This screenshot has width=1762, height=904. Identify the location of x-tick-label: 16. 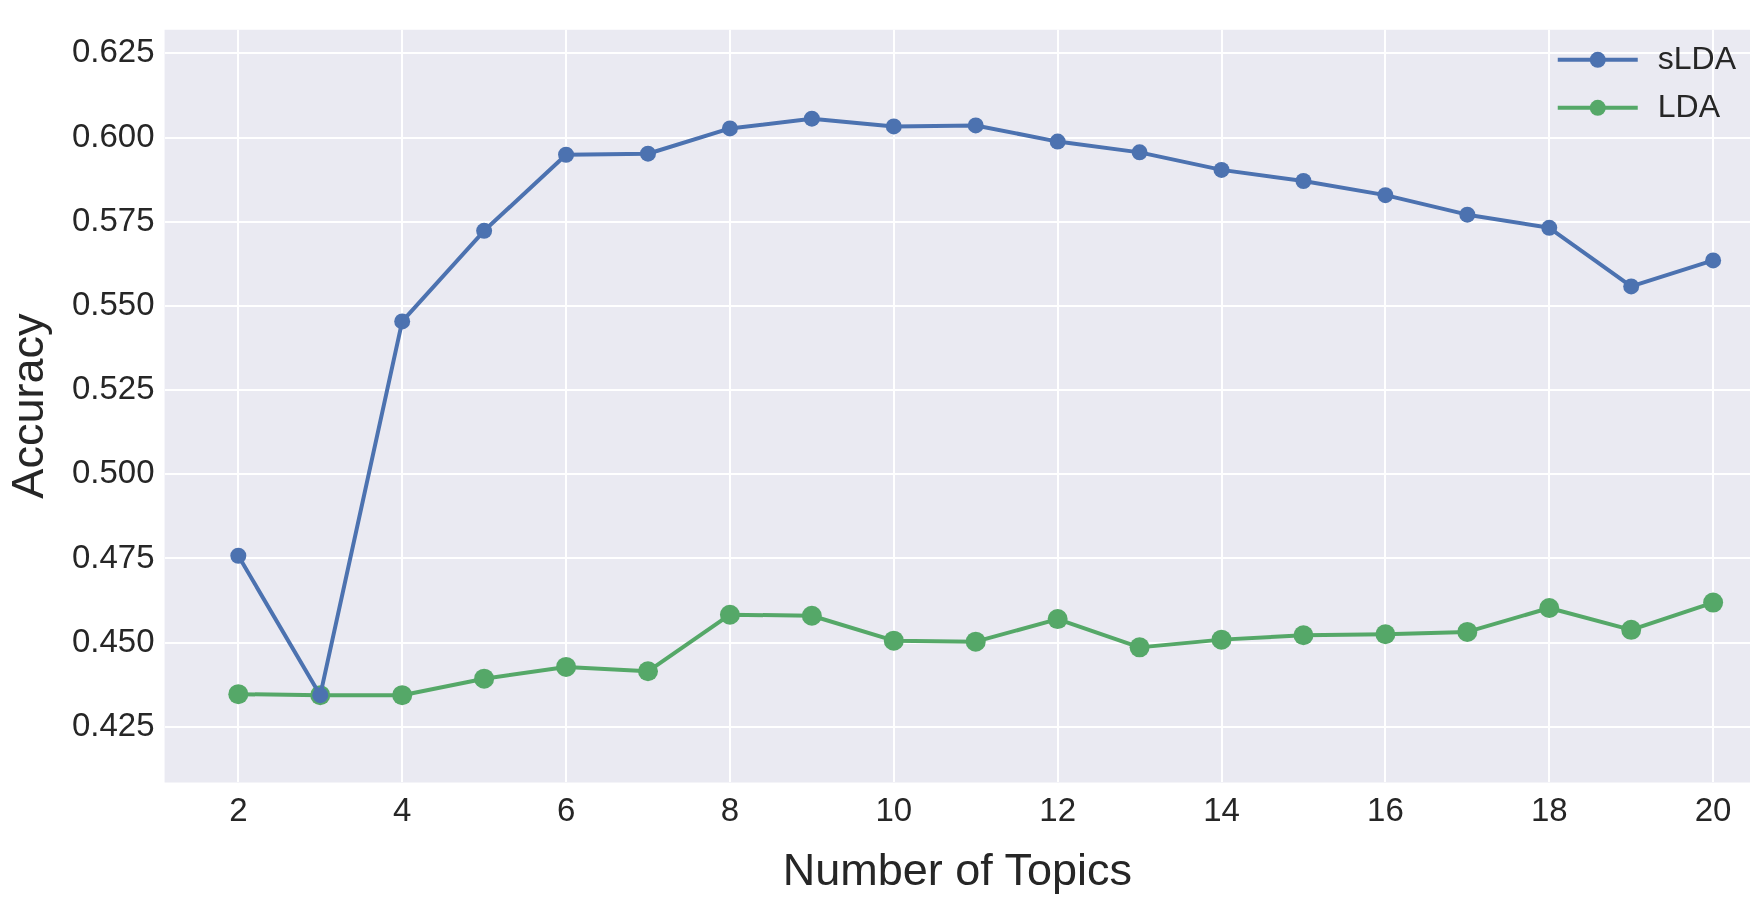
(1385, 810).